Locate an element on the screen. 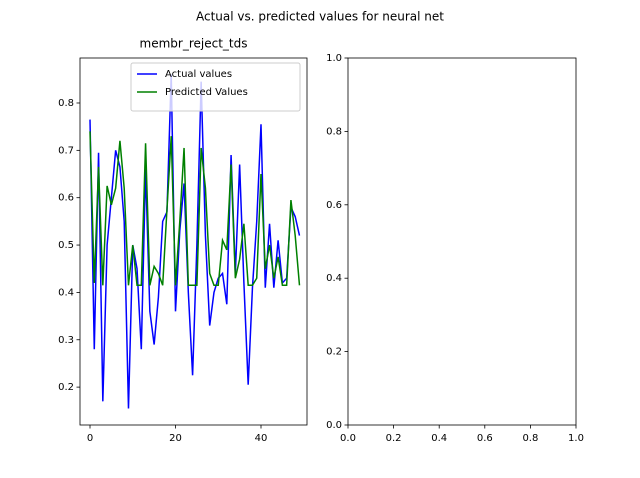 Image resolution: width=640 pixels, height=478 pixels. legend-label: Actual values is located at coordinates (198, 74).